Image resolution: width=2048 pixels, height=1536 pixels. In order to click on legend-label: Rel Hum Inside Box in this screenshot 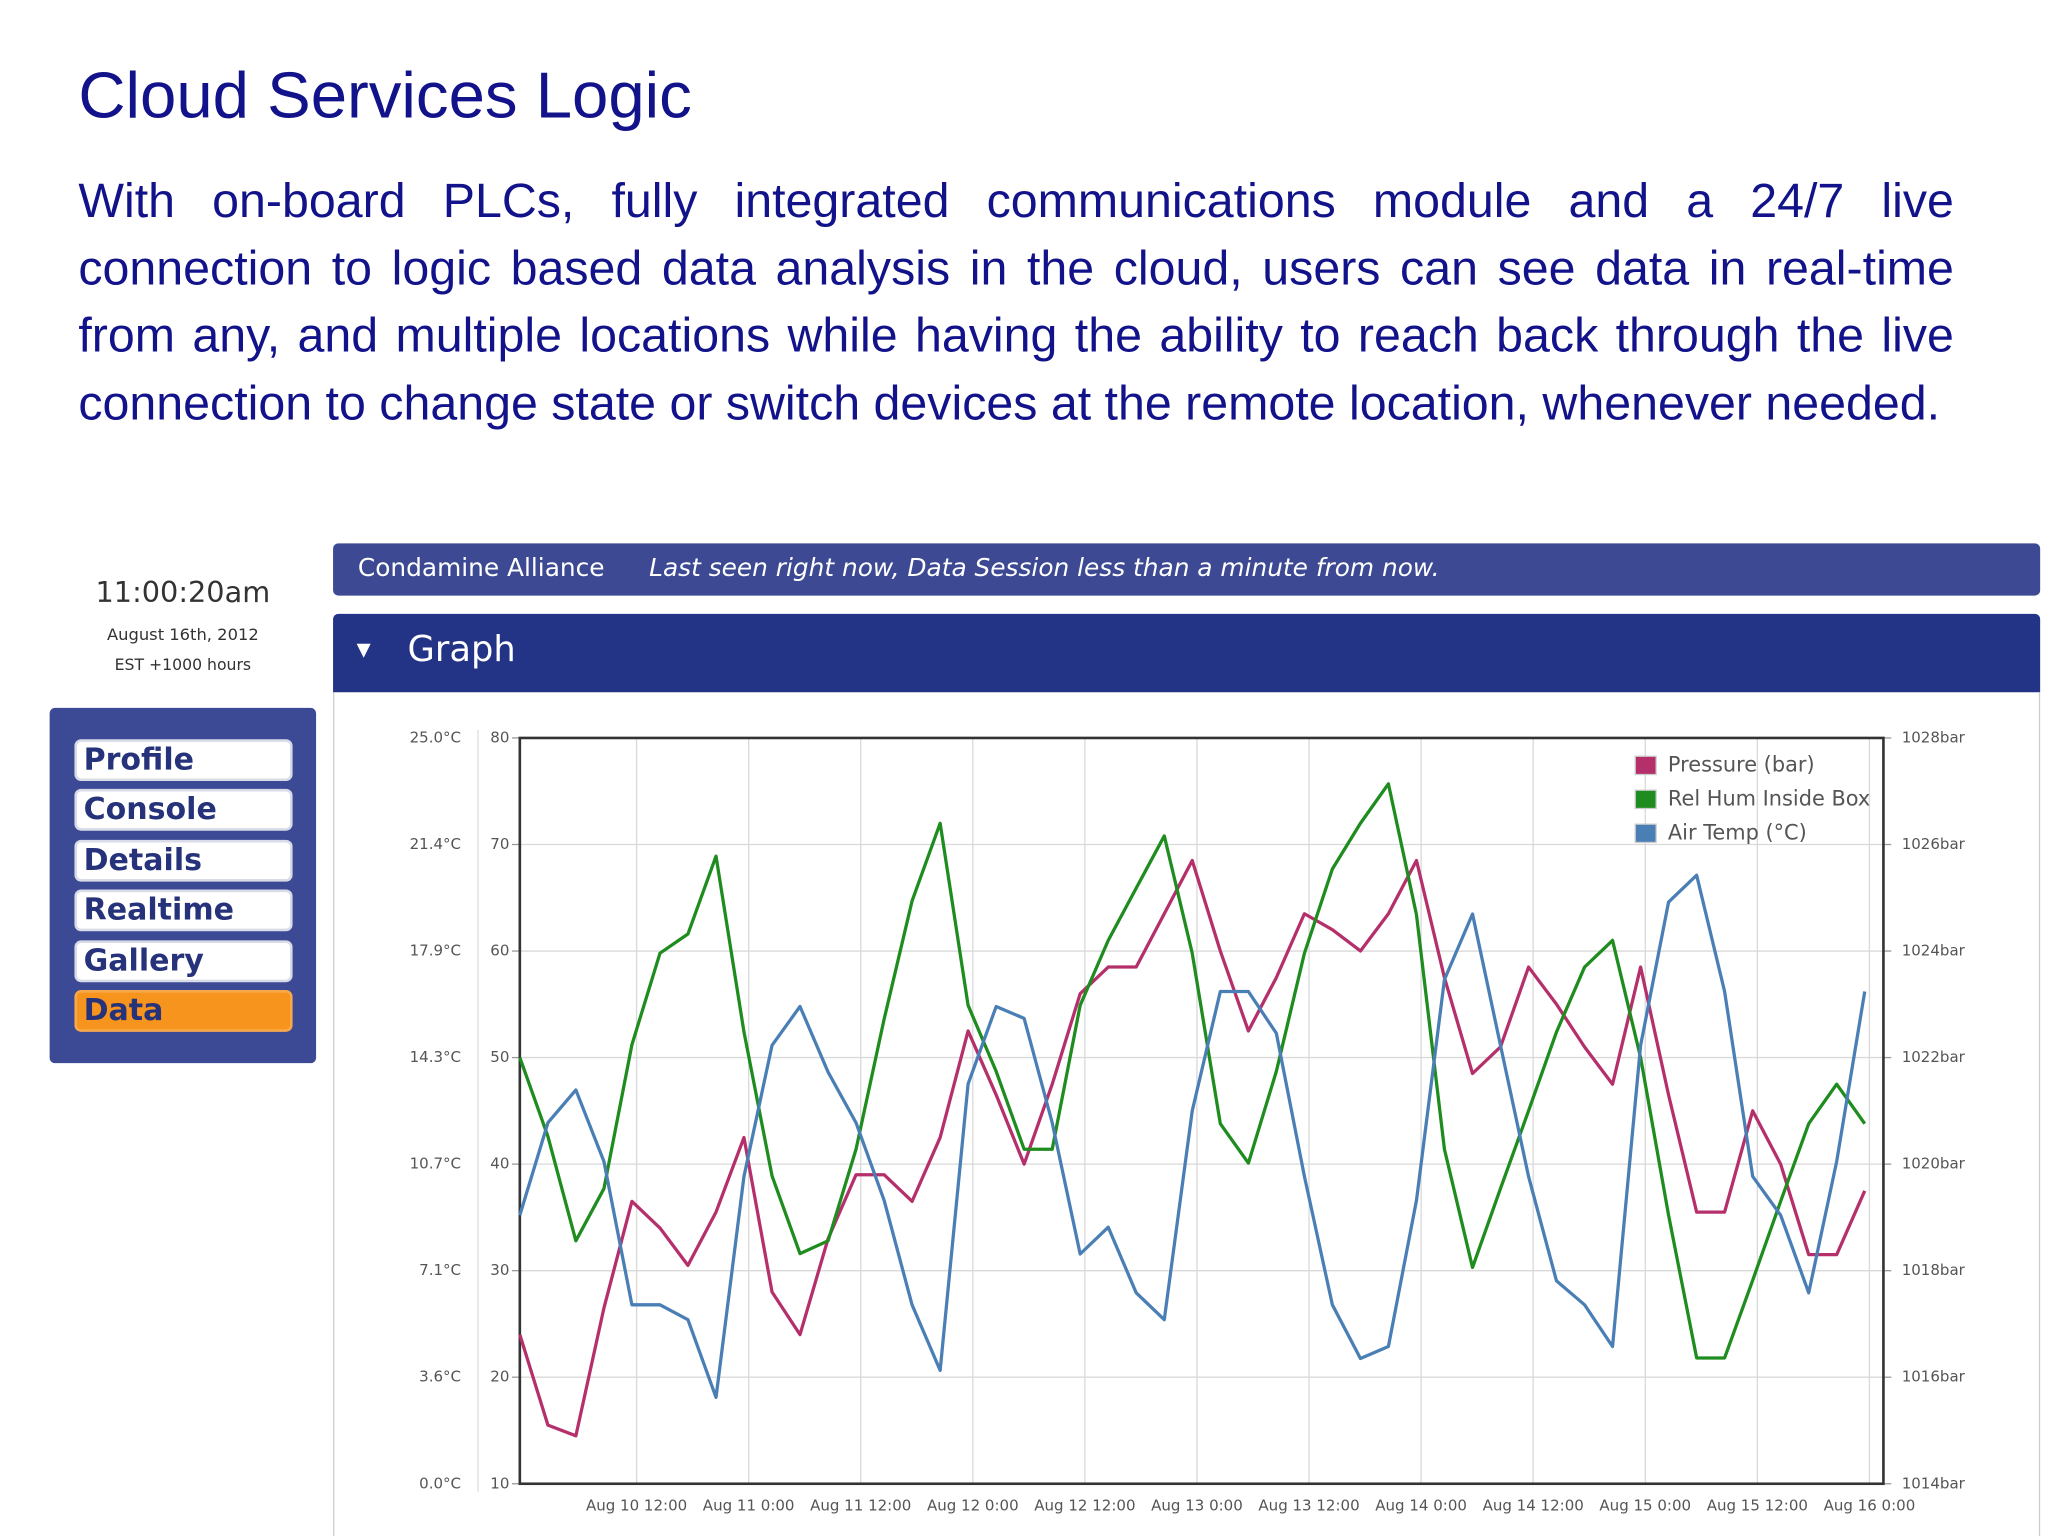, I will do `click(1769, 798)`.